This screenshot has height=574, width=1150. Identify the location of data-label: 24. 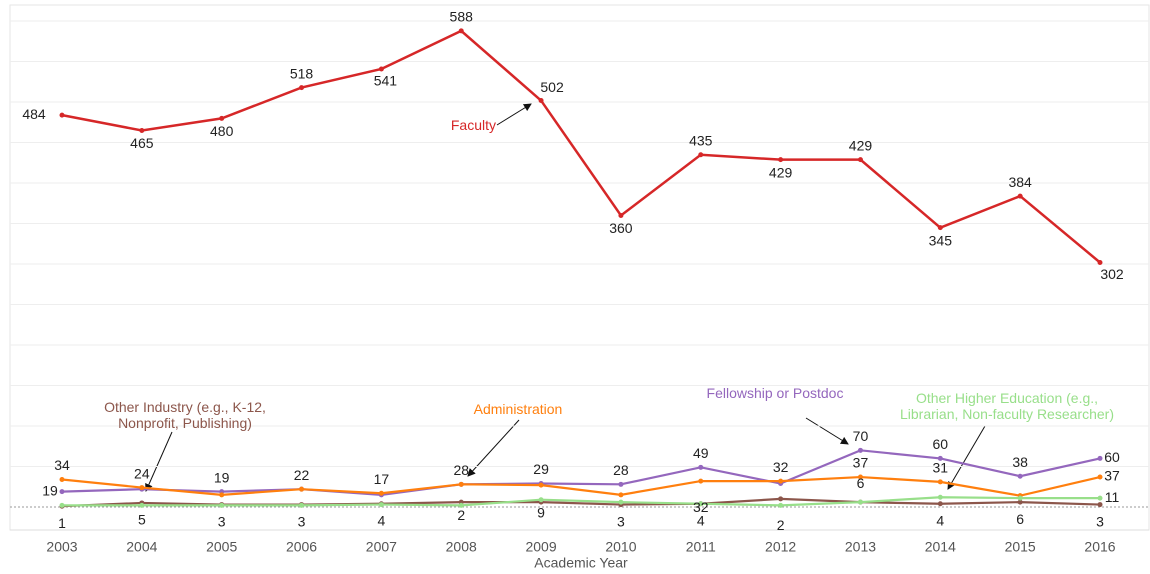
(142, 473).